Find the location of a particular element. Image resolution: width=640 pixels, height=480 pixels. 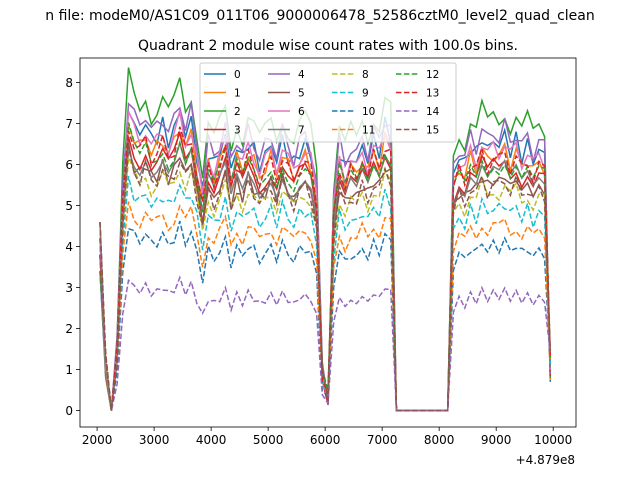

legend-label-0: 0 is located at coordinates (237, 75).